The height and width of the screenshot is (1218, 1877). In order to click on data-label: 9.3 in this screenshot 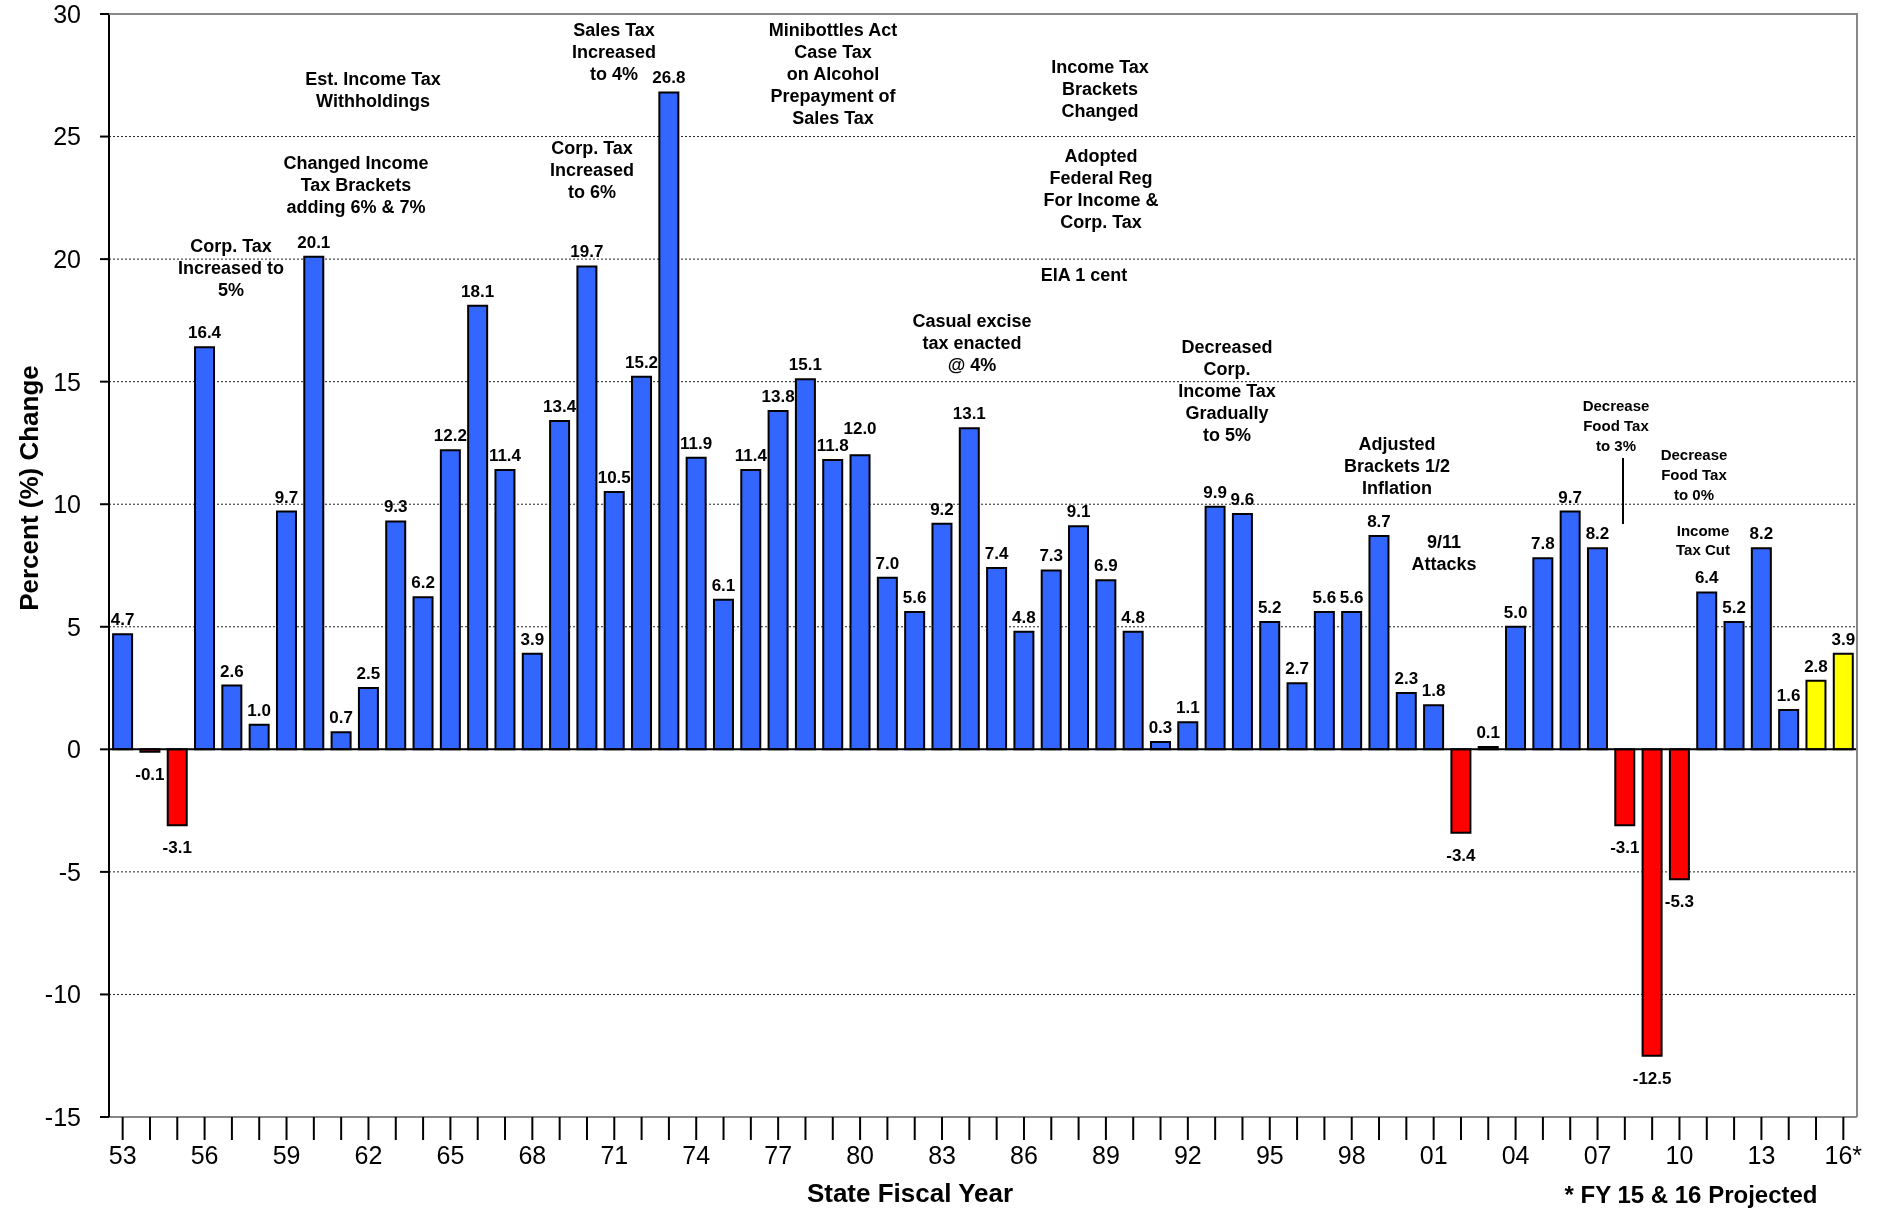, I will do `click(395, 507)`.